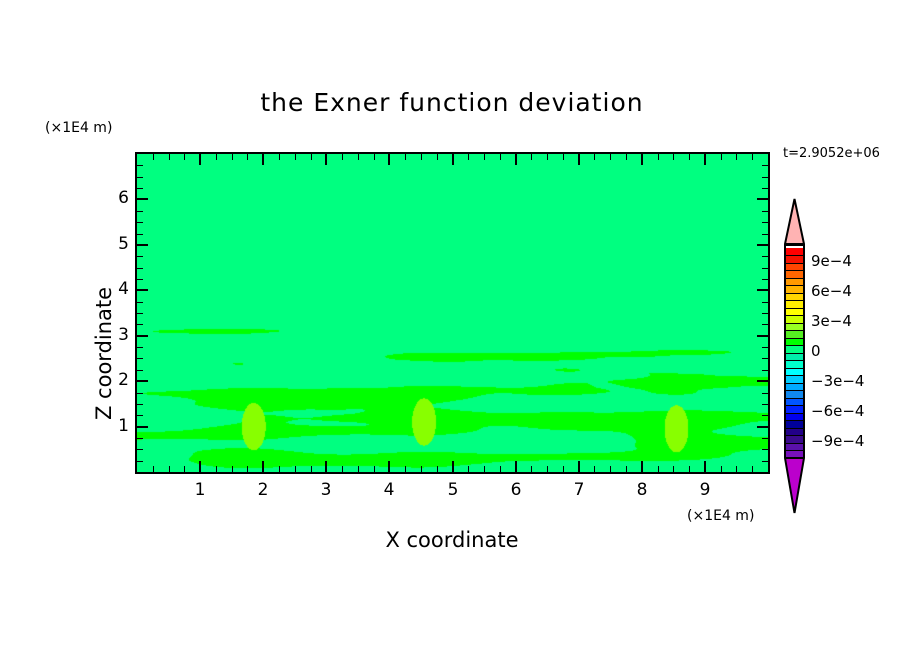  Describe the element at coordinates (516, 490) in the screenshot. I see `x-tick-label: 6` at that location.